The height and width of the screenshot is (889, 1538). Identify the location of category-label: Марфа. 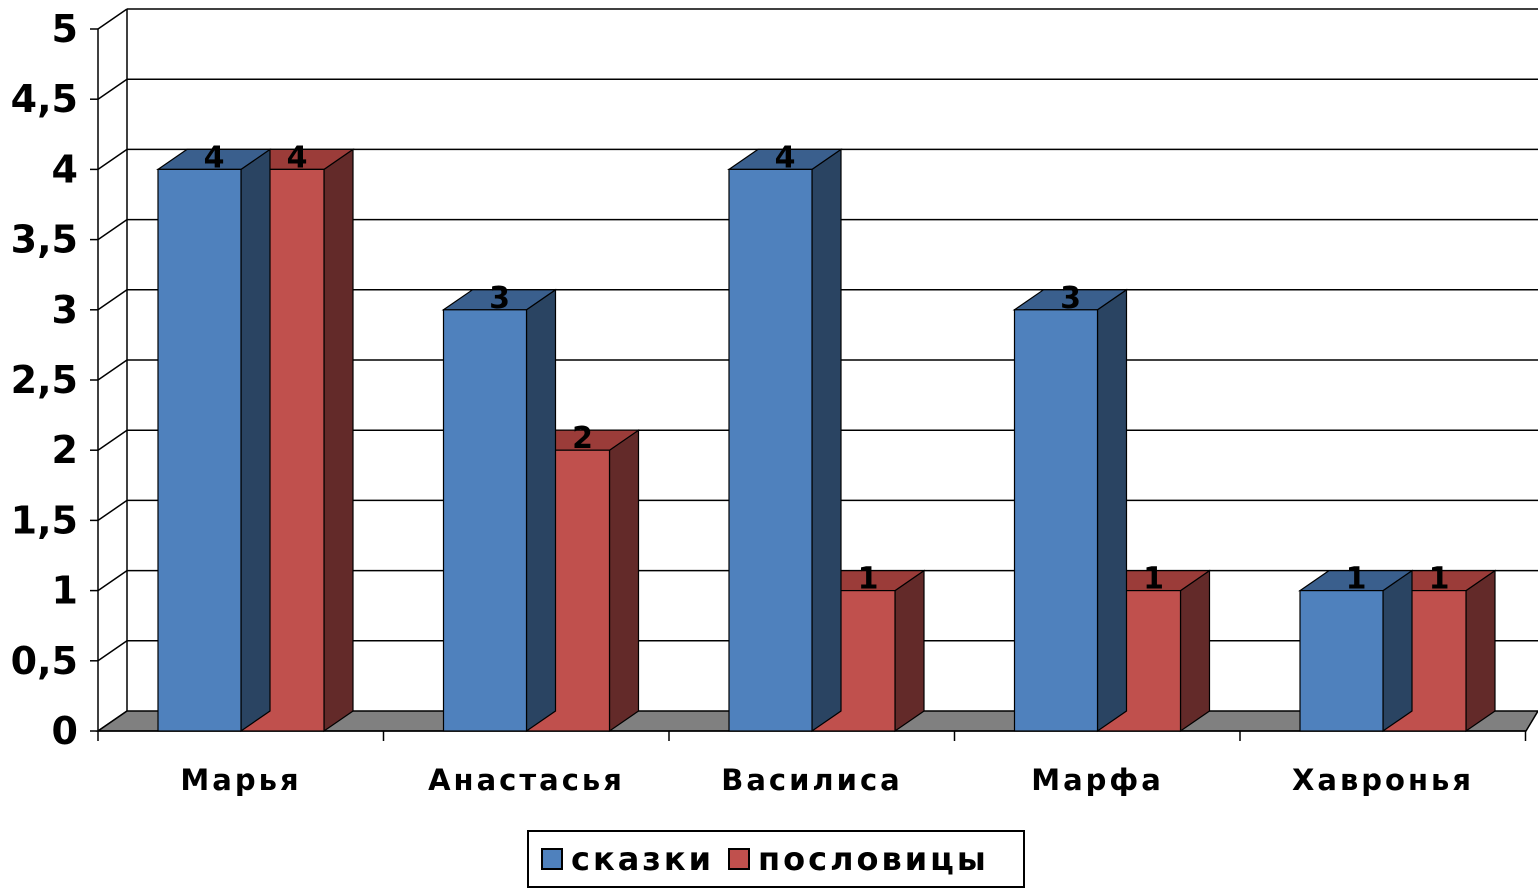
(1097, 780).